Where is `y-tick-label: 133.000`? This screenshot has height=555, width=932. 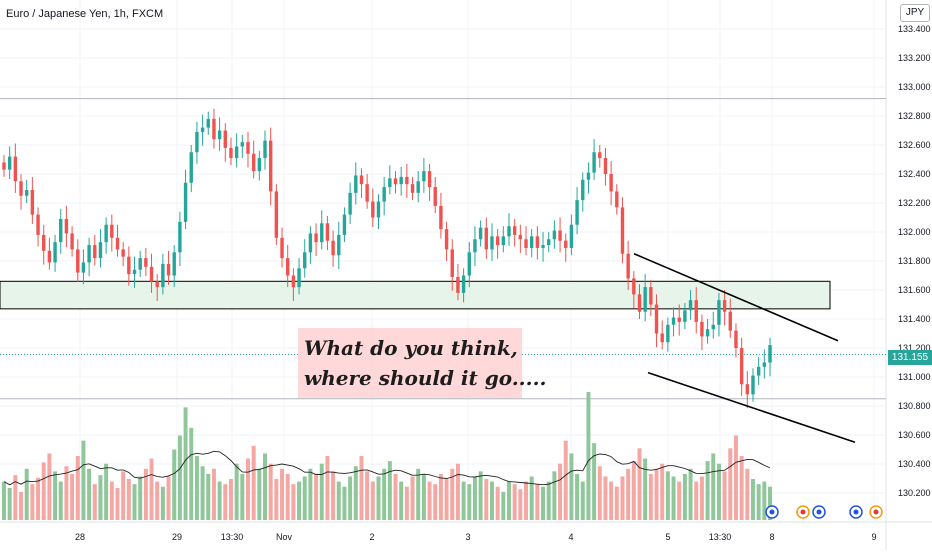 y-tick-label: 133.000 is located at coordinates (914, 87).